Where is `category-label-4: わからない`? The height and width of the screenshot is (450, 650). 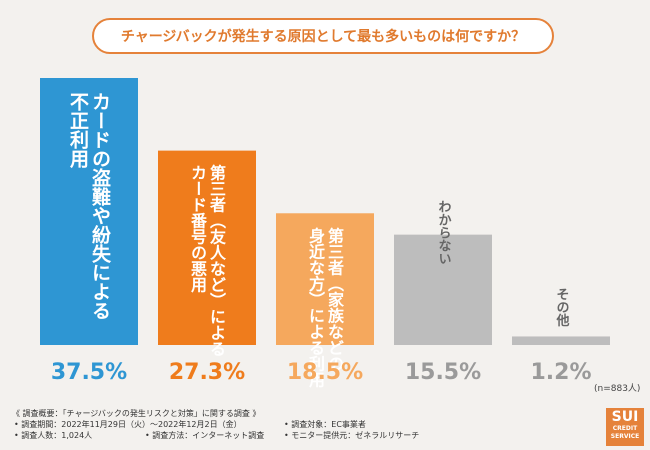
category-label-4: わからない is located at coordinates (444, 232).